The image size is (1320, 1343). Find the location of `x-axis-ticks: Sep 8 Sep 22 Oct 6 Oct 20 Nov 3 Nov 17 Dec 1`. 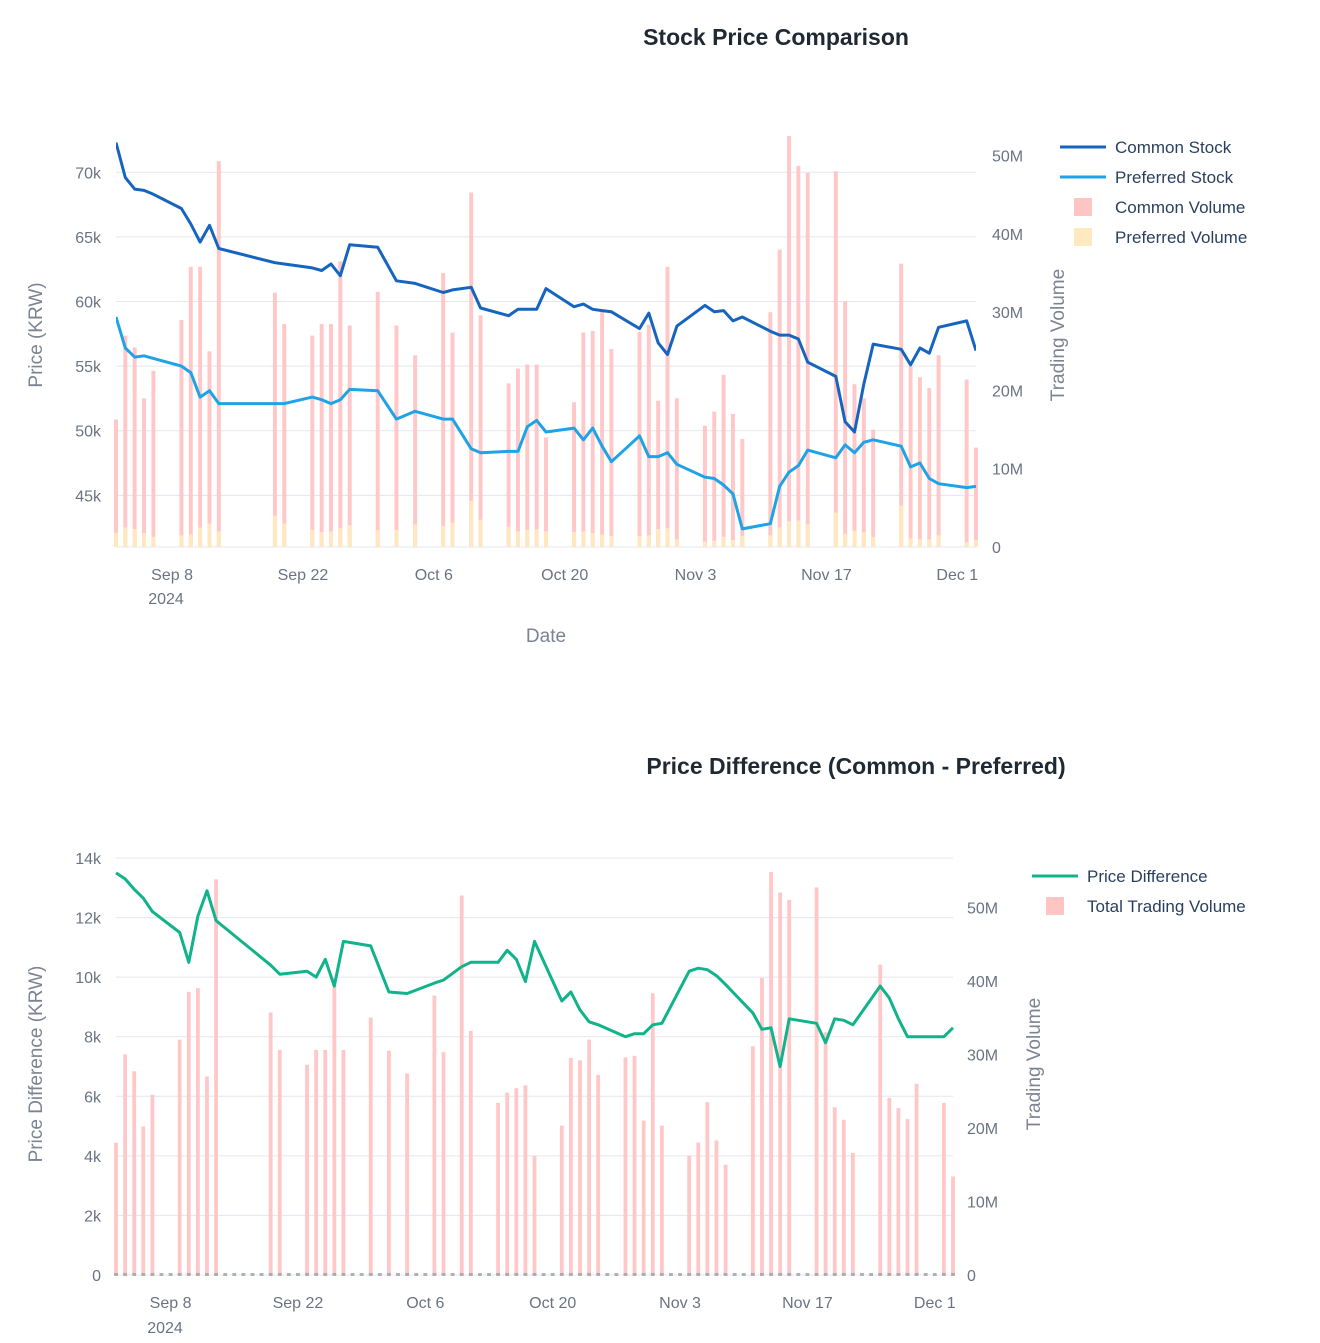

x-axis-ticks: Sep 8 Sep 22 Oct 6 Oct 20 Nov 3 Nov 17 Dec 1 is located at coordinates (553, 1303).